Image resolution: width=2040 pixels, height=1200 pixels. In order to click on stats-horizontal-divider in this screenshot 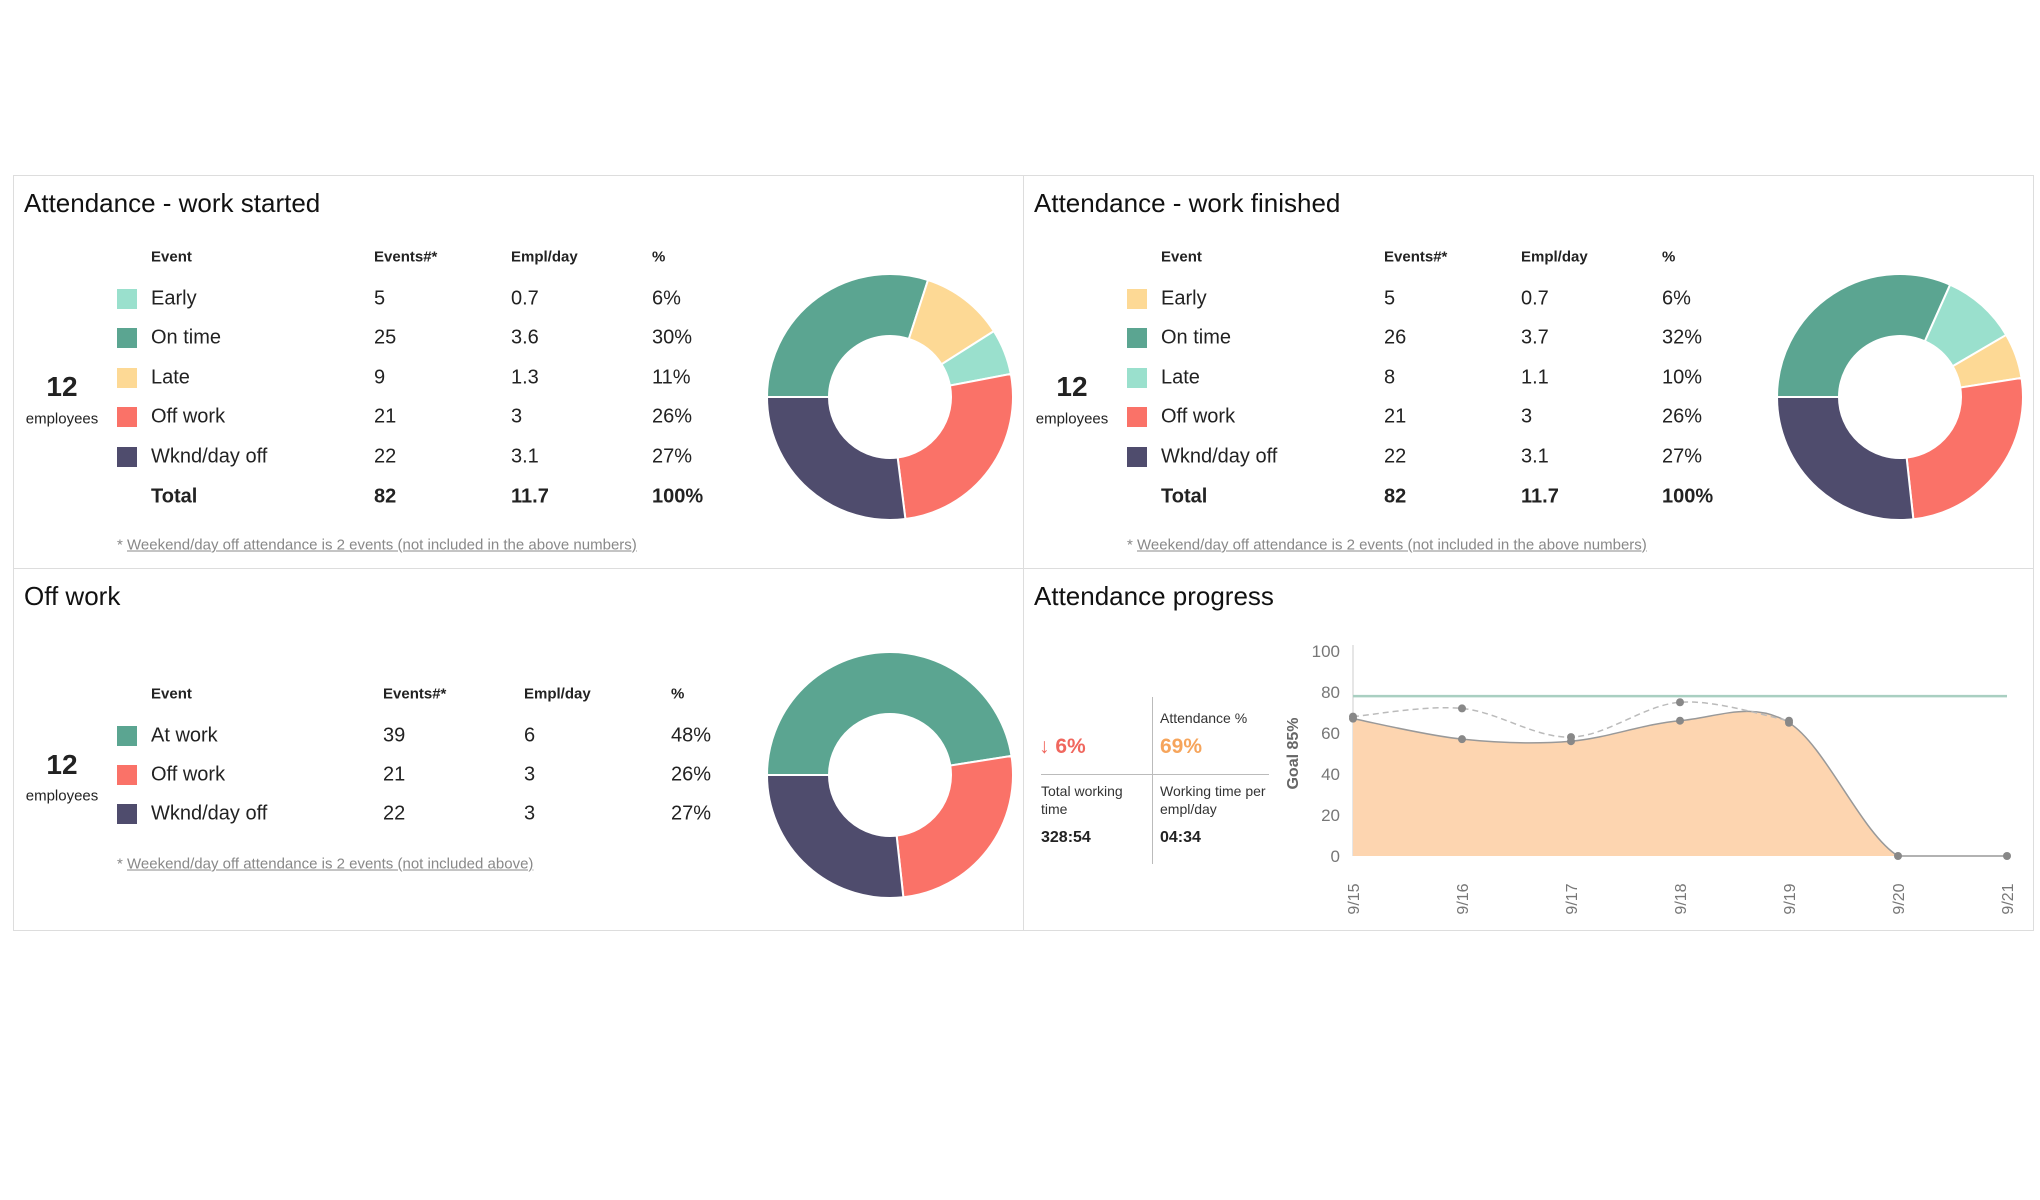, I will do `click(1155, 774)`.